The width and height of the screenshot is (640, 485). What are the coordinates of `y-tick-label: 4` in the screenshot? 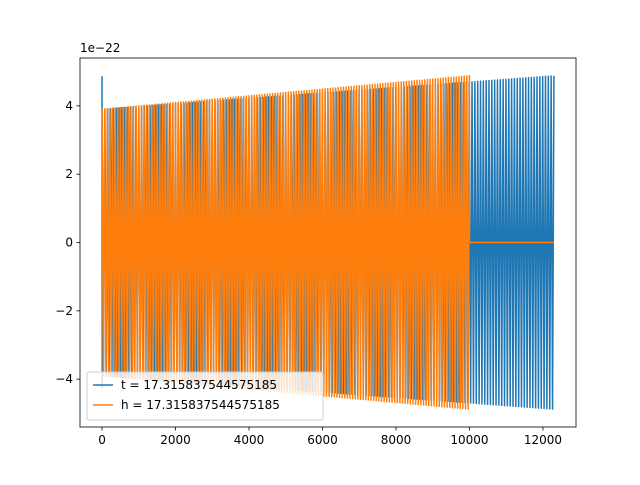 It's located at (69, 106).